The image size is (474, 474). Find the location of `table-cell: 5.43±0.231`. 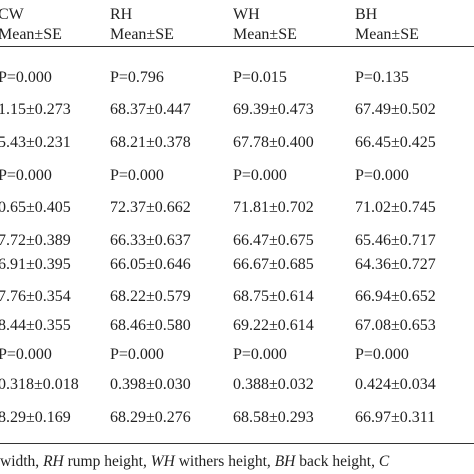

table-cell: 5.43±0.231 is located at coordinates (35, 142).